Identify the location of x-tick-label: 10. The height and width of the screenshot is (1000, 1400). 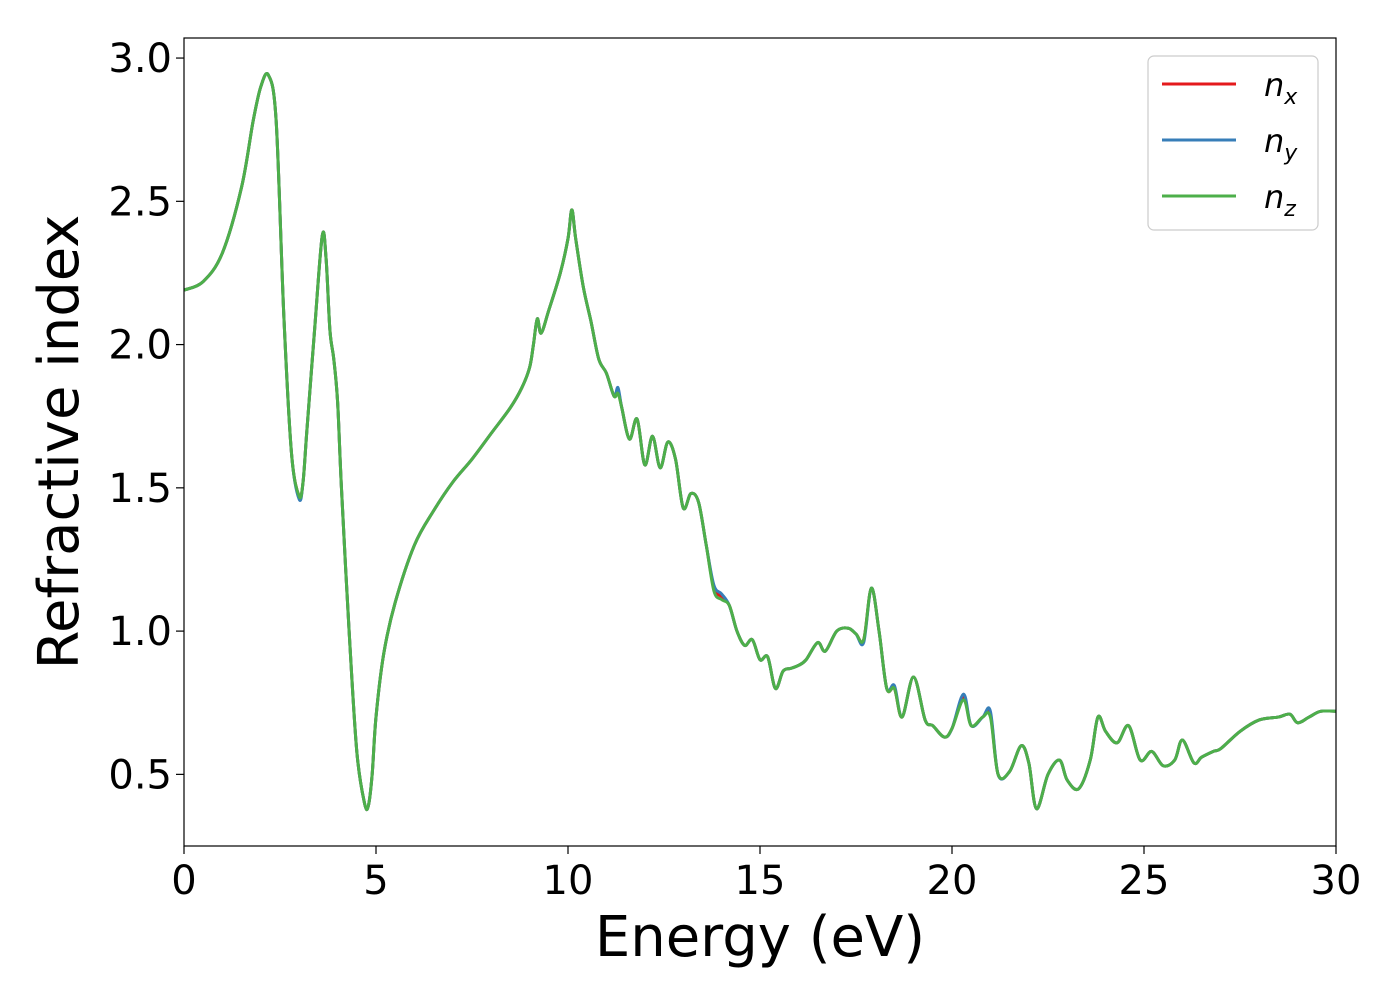
(568, 881).